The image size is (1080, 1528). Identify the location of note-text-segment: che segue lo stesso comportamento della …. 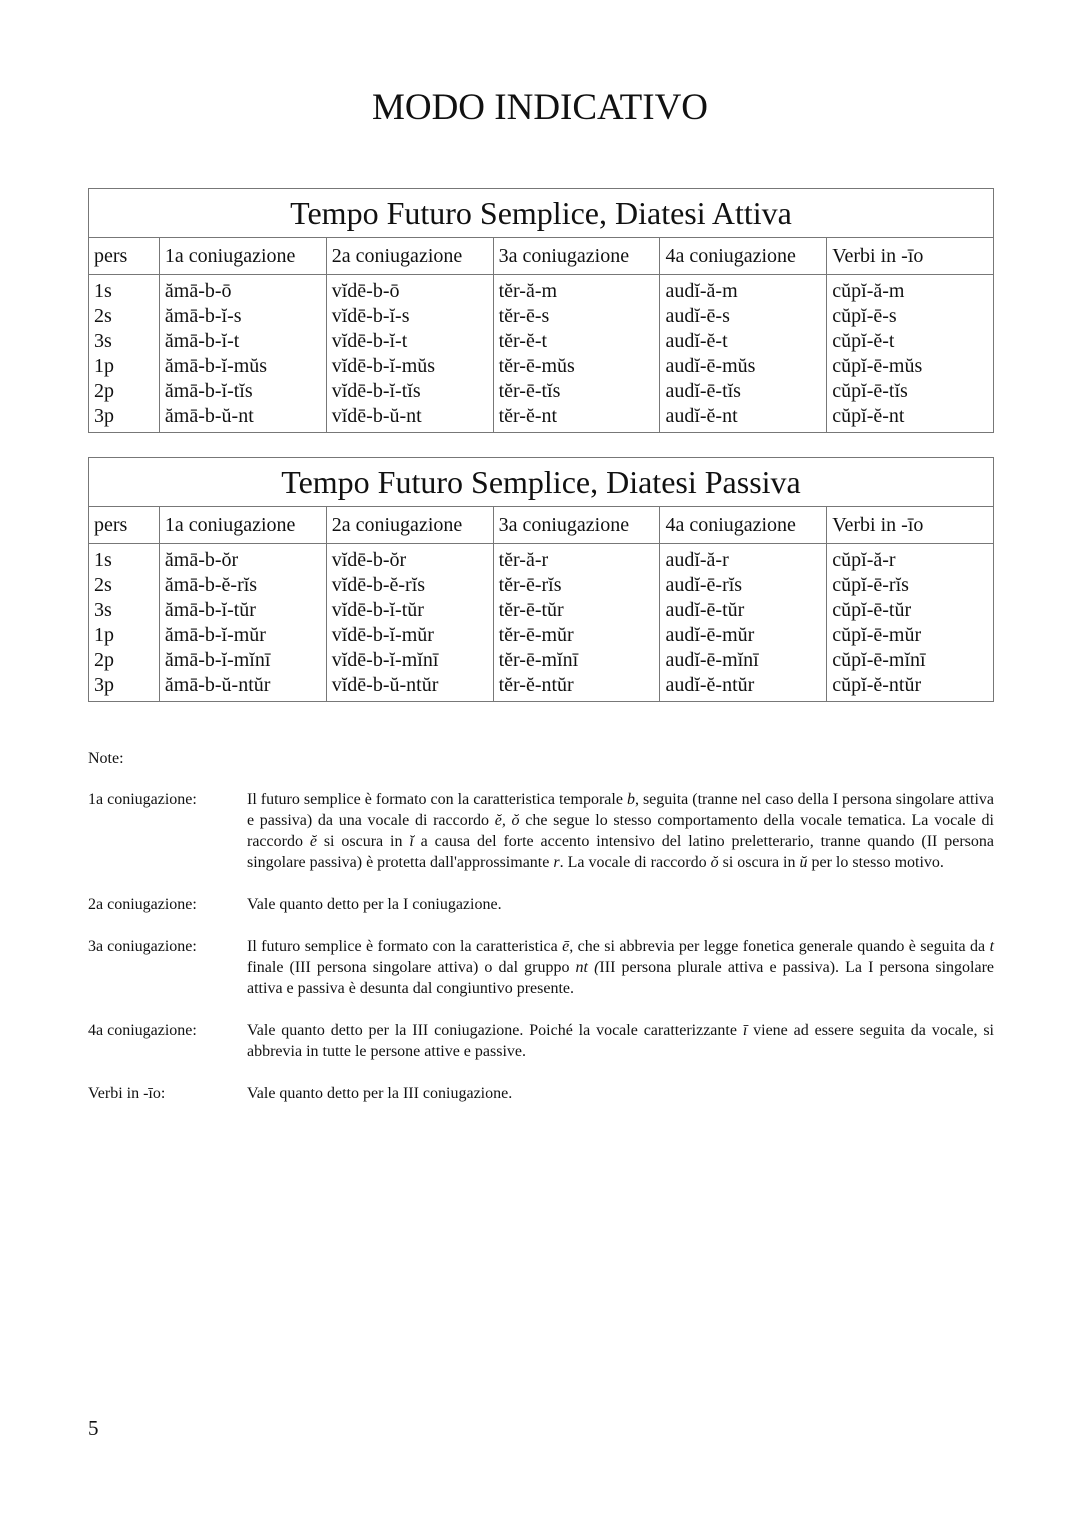
(620, 831).